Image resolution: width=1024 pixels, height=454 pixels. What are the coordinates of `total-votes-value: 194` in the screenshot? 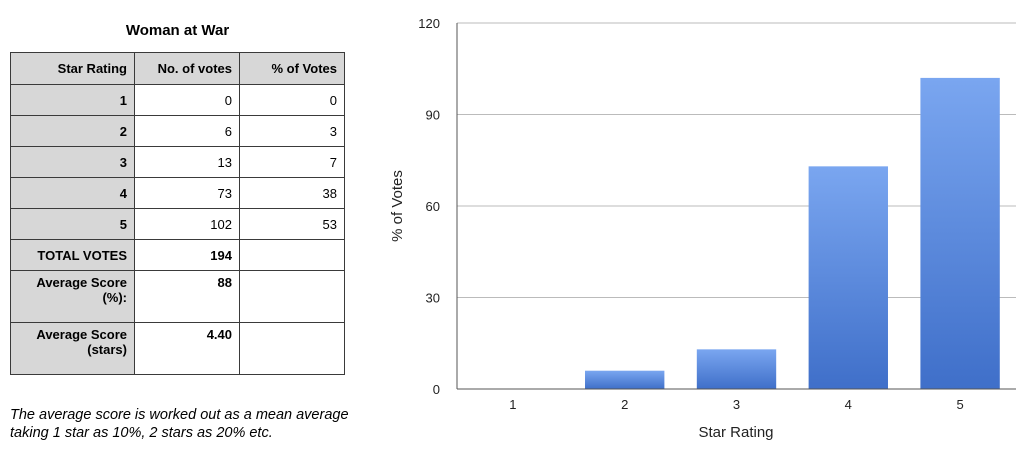 It's located at (187, 255).